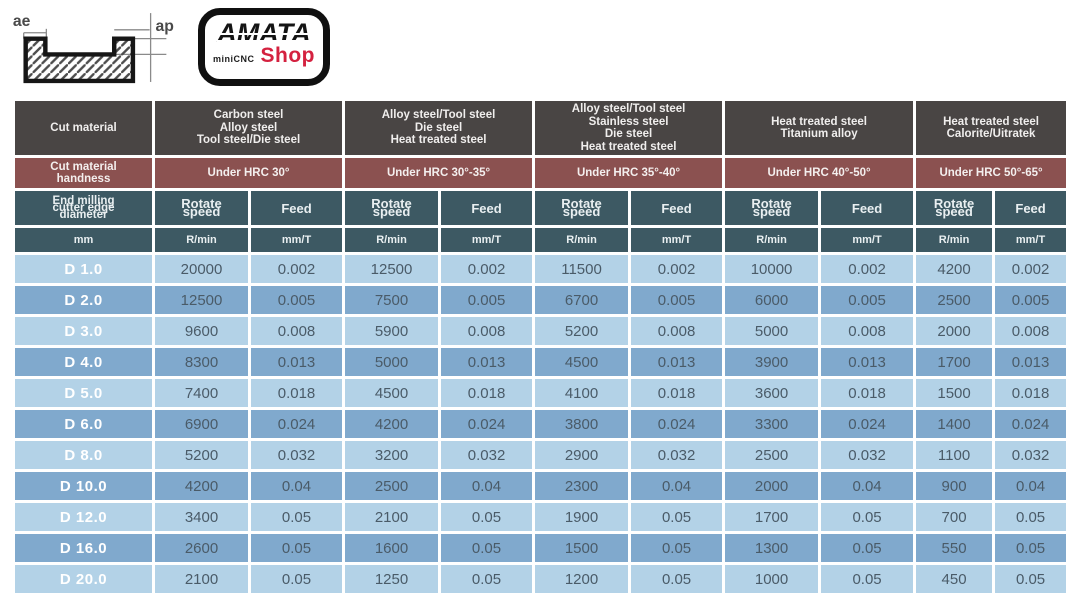 This screenshot has width=1078, height=601. Describe the element at coordinates (867, 362) in the screenshot. I see `value-cell: 0.013` at that location.